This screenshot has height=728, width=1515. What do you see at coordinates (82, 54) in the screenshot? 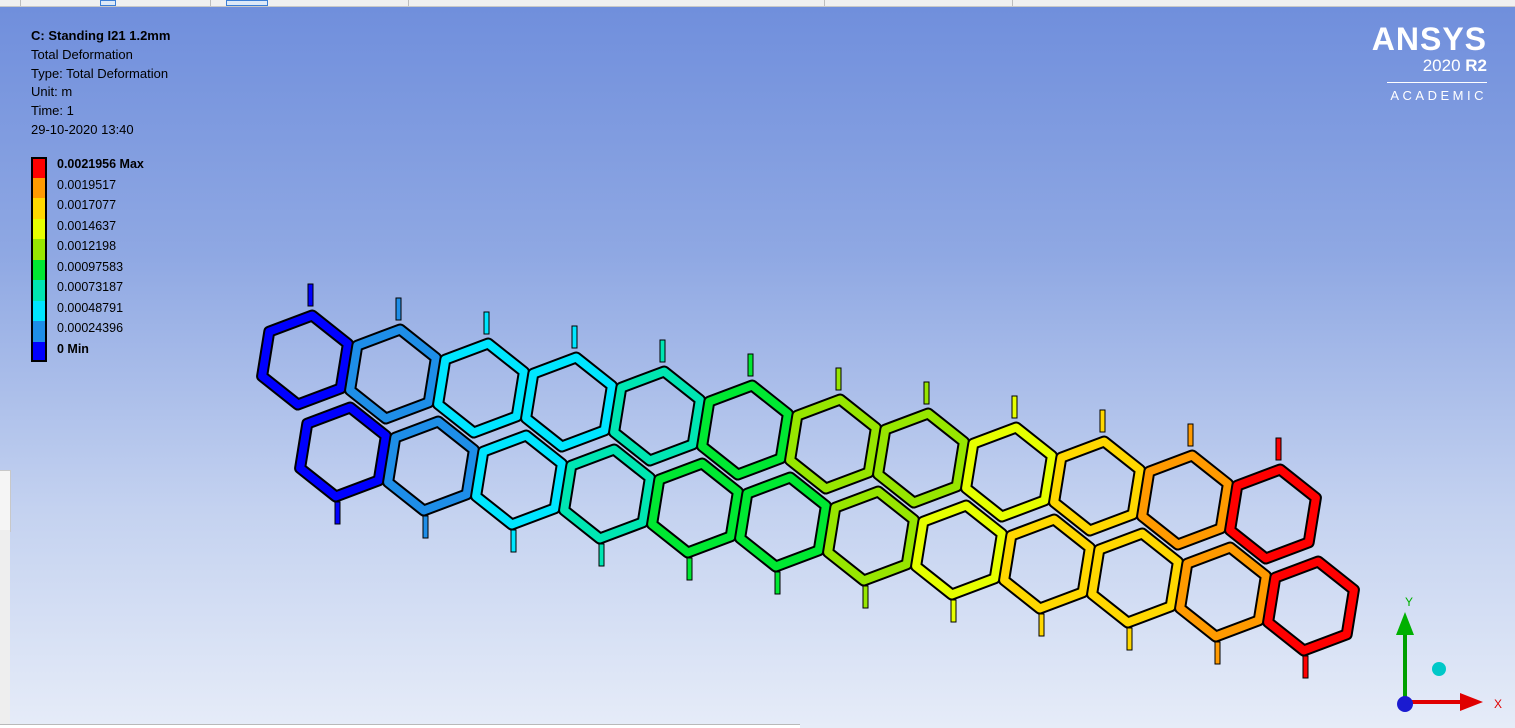
I see `result-name: Total Deformation` at bounding box center [82, 54].